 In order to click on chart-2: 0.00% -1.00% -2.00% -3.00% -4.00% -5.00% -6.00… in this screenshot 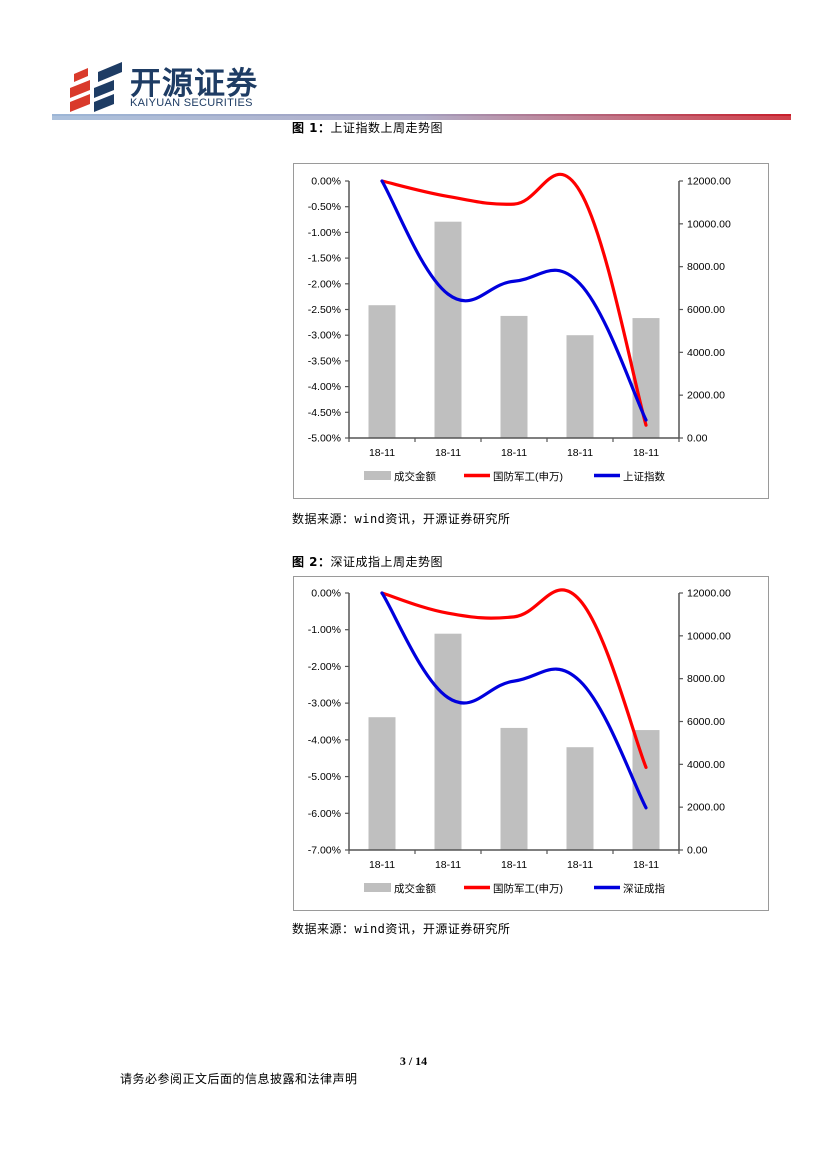, I will do `click(519, 742)`.